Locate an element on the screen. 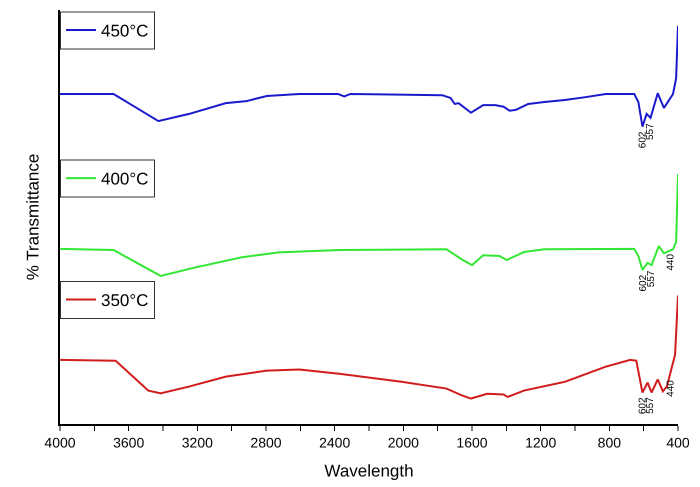 This screenshot has width=700, height=487. x-tick-label: 4000 is located at coordinates (60, 442).